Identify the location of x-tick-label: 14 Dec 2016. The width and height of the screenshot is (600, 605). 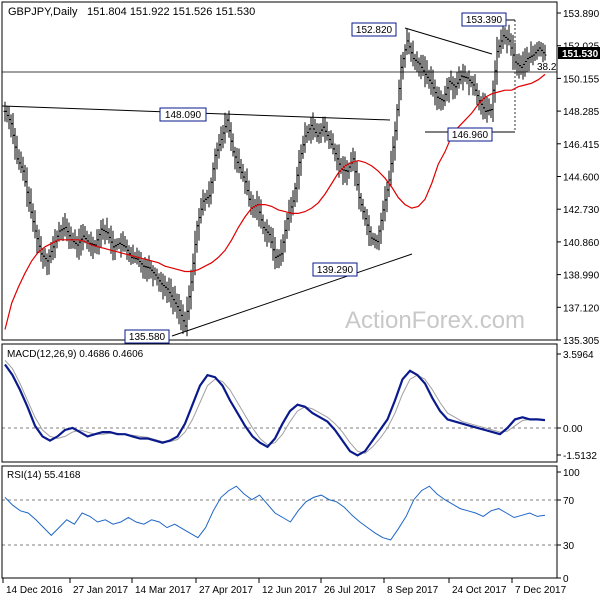
(34, 590).